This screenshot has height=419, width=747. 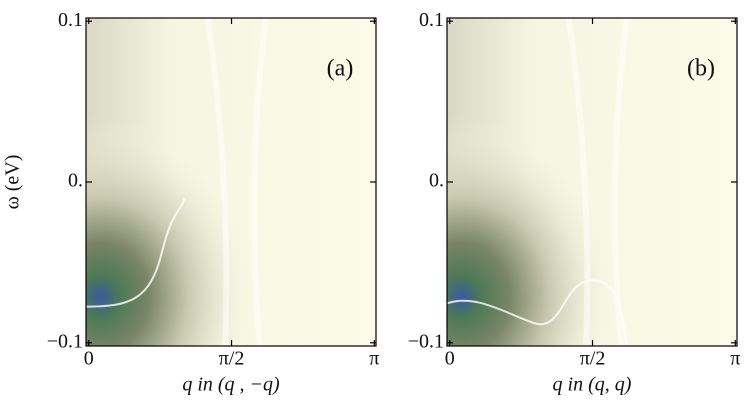 I want to click on panel-label: (a), so click(x=340, y=69).